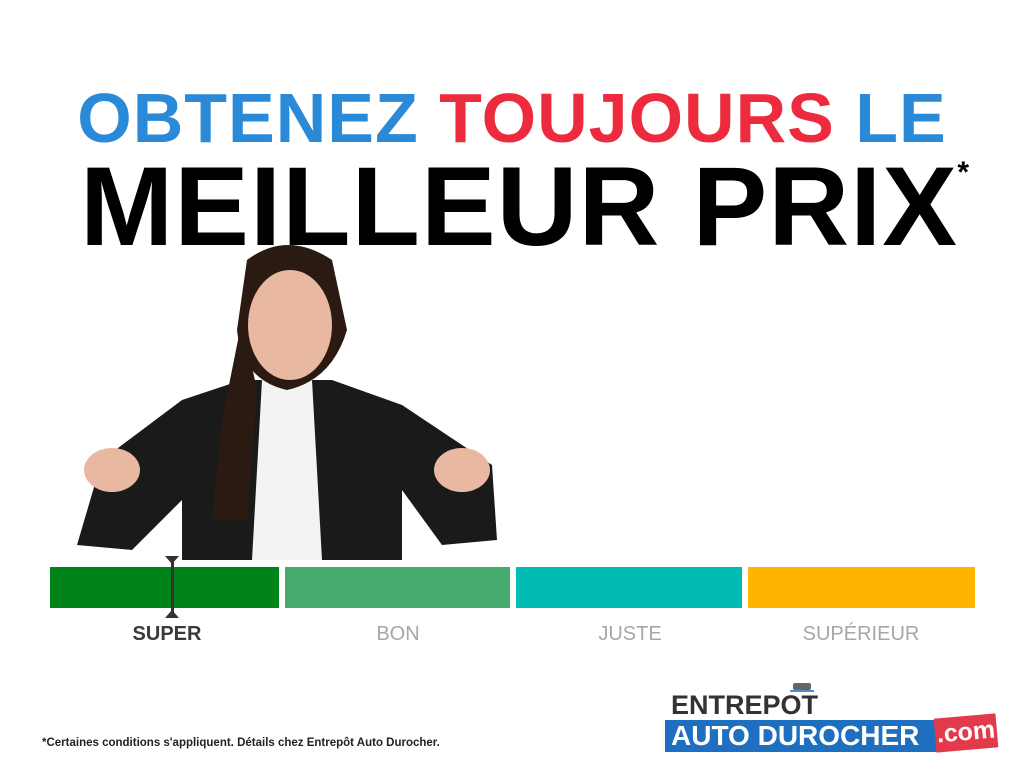 The height and width of the screenshot is (768, 1024). Describe the element at coordinates (745, 705) in the screenshot. I see `logo-line1: ENTREPOT` at that location.